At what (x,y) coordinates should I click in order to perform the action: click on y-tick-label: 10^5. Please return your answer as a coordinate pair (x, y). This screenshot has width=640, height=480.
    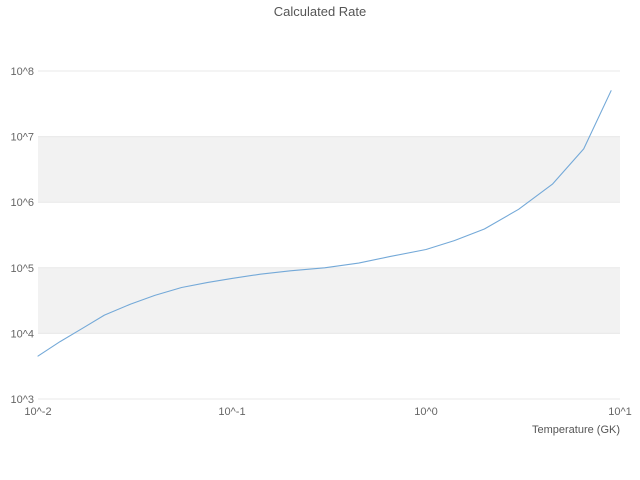
    Looking at the image, I should click on (22, 269).